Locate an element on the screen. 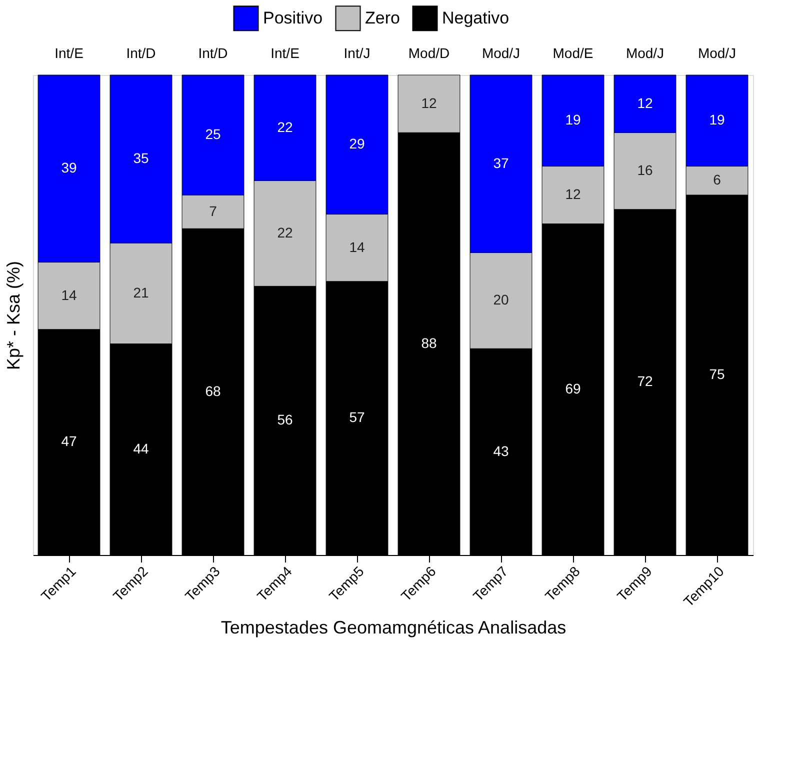 Image resolution: width=807 pixels, height=758 pixels. x-axis-title: Tempestades Geomamgnéticas Analisadas is located at coordinates (393, 628).